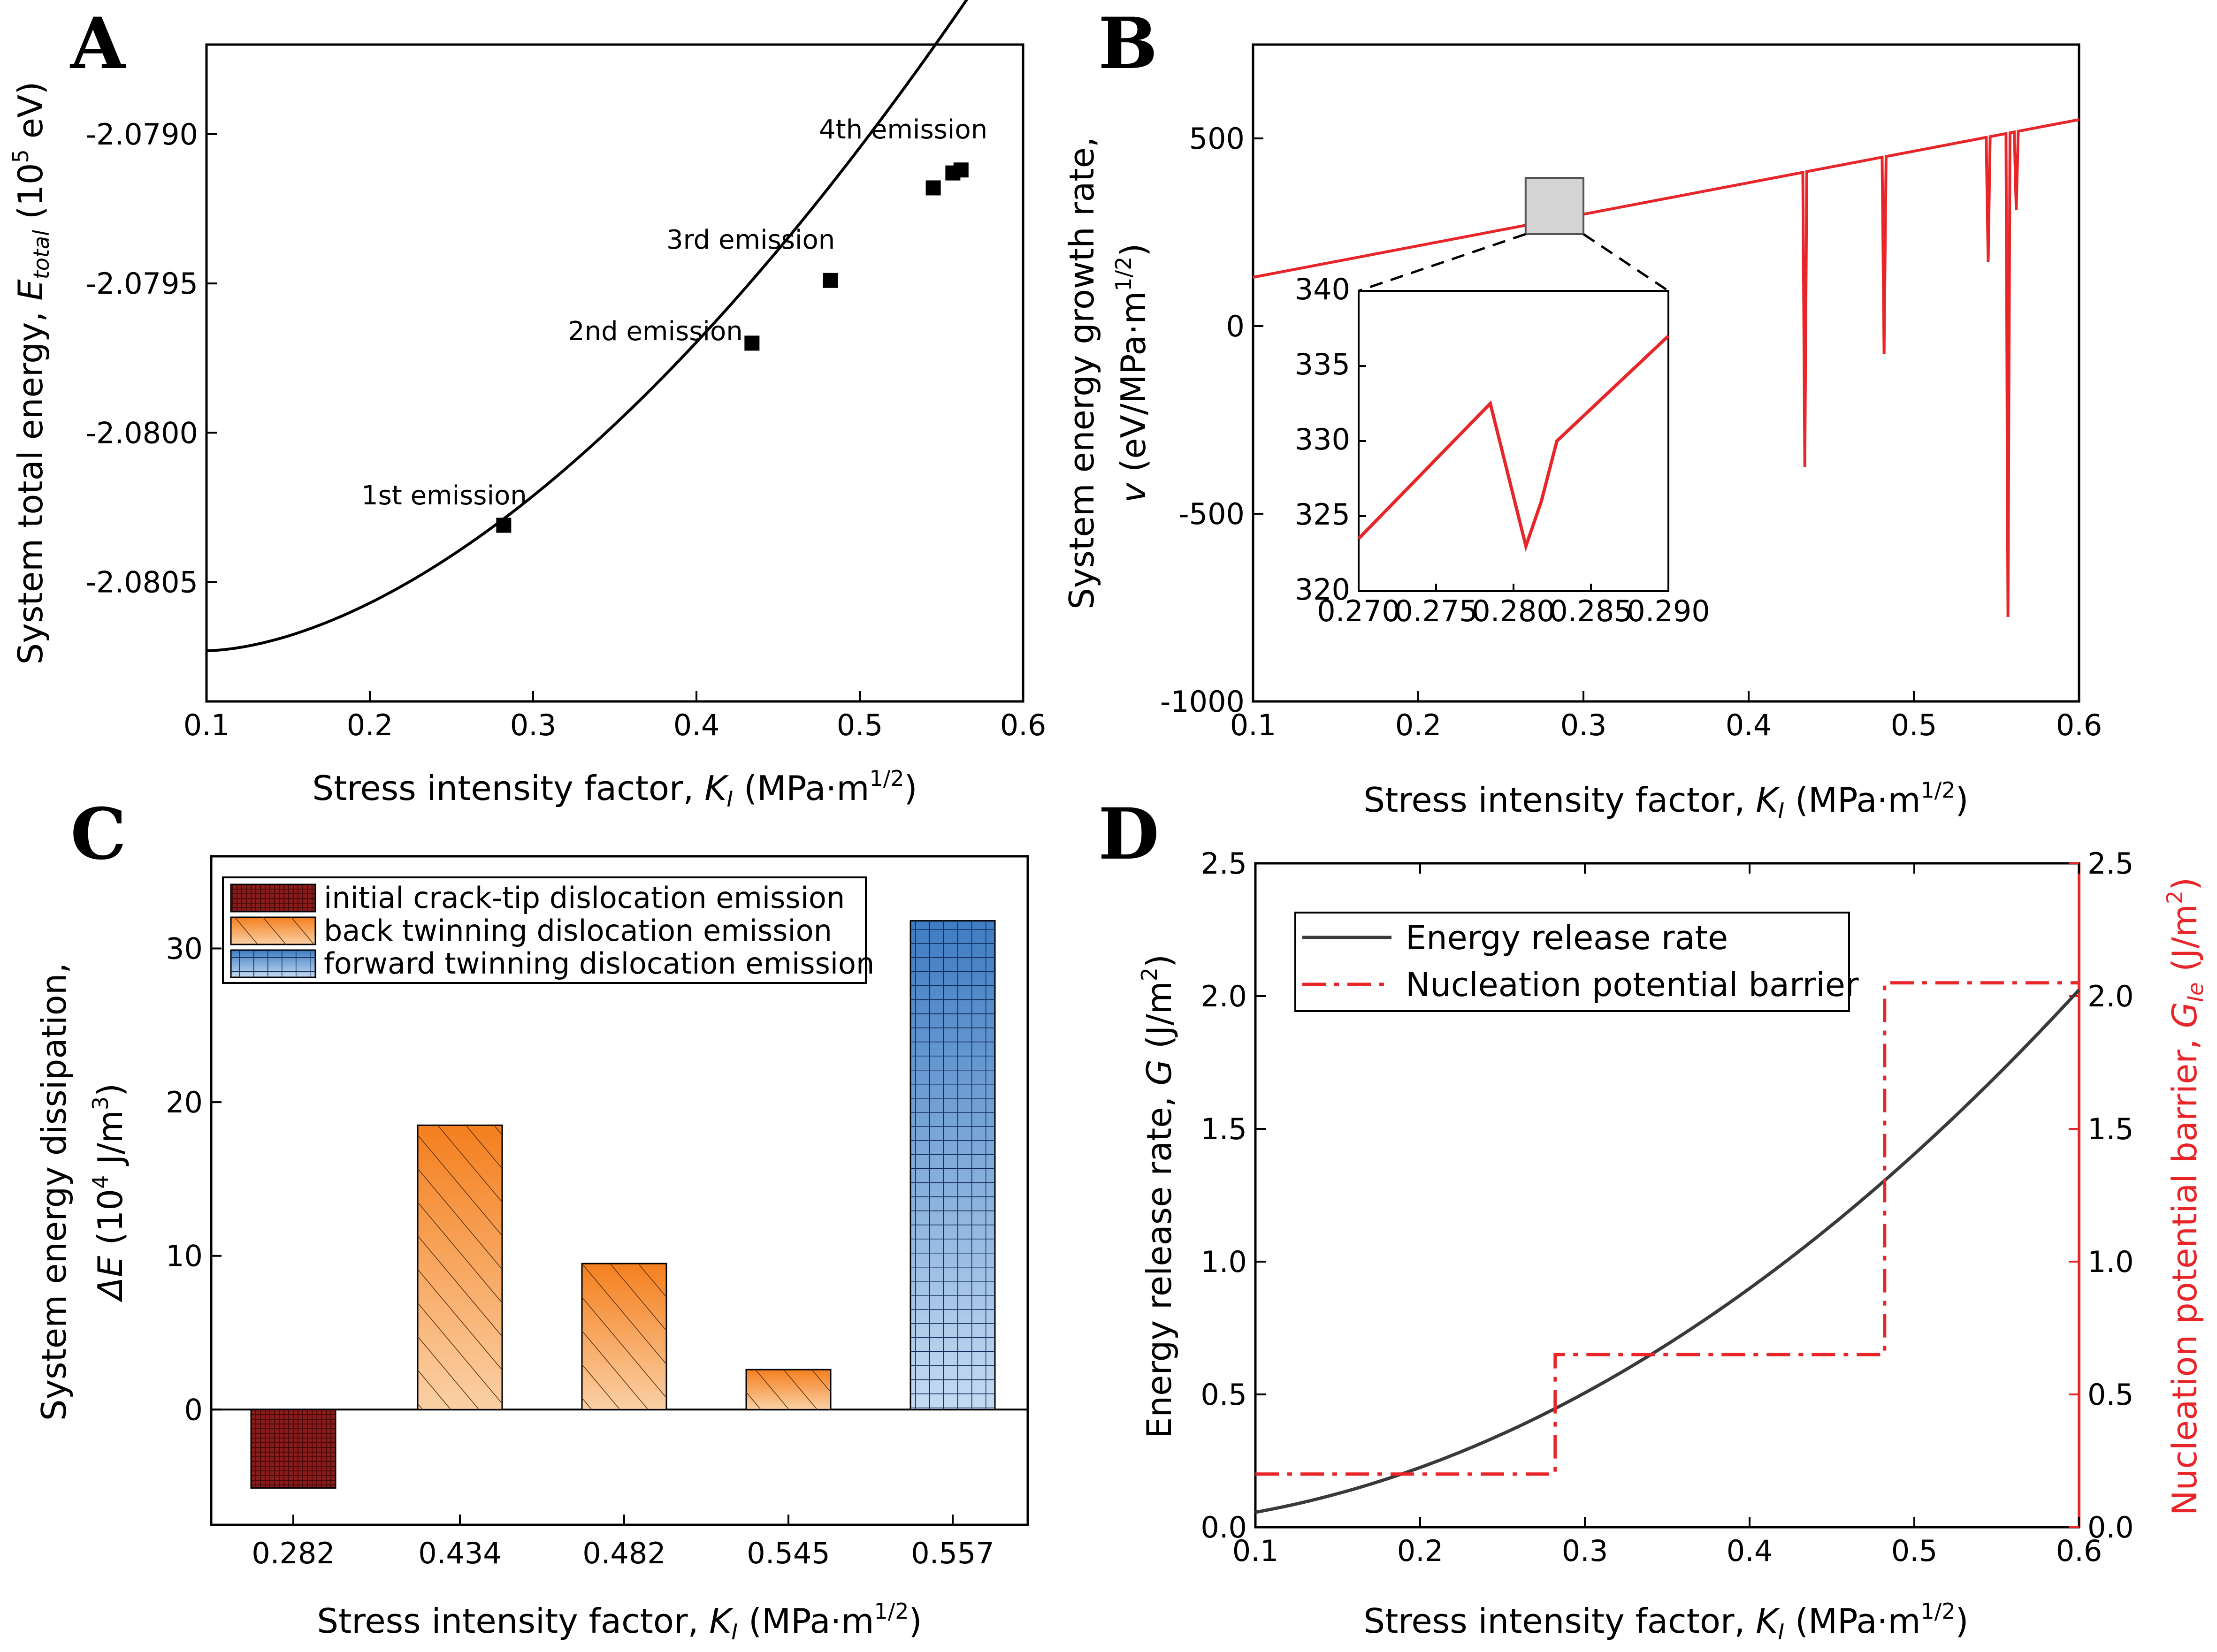 The width and height of the screenshot is (2217, 1652). Describe the element at coordinates (1233, 1195) in the screenshot. I see `panel-d-y-ticks-left: 0.0 0.5 1.0 1.5 2.0 2.5` at that location.